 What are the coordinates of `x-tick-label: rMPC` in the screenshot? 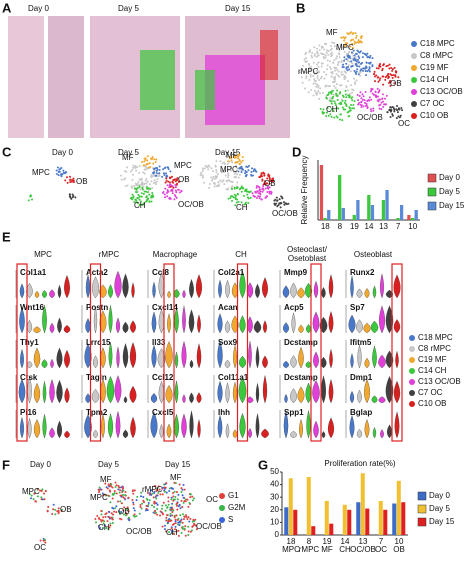 It's located at (309, 549).